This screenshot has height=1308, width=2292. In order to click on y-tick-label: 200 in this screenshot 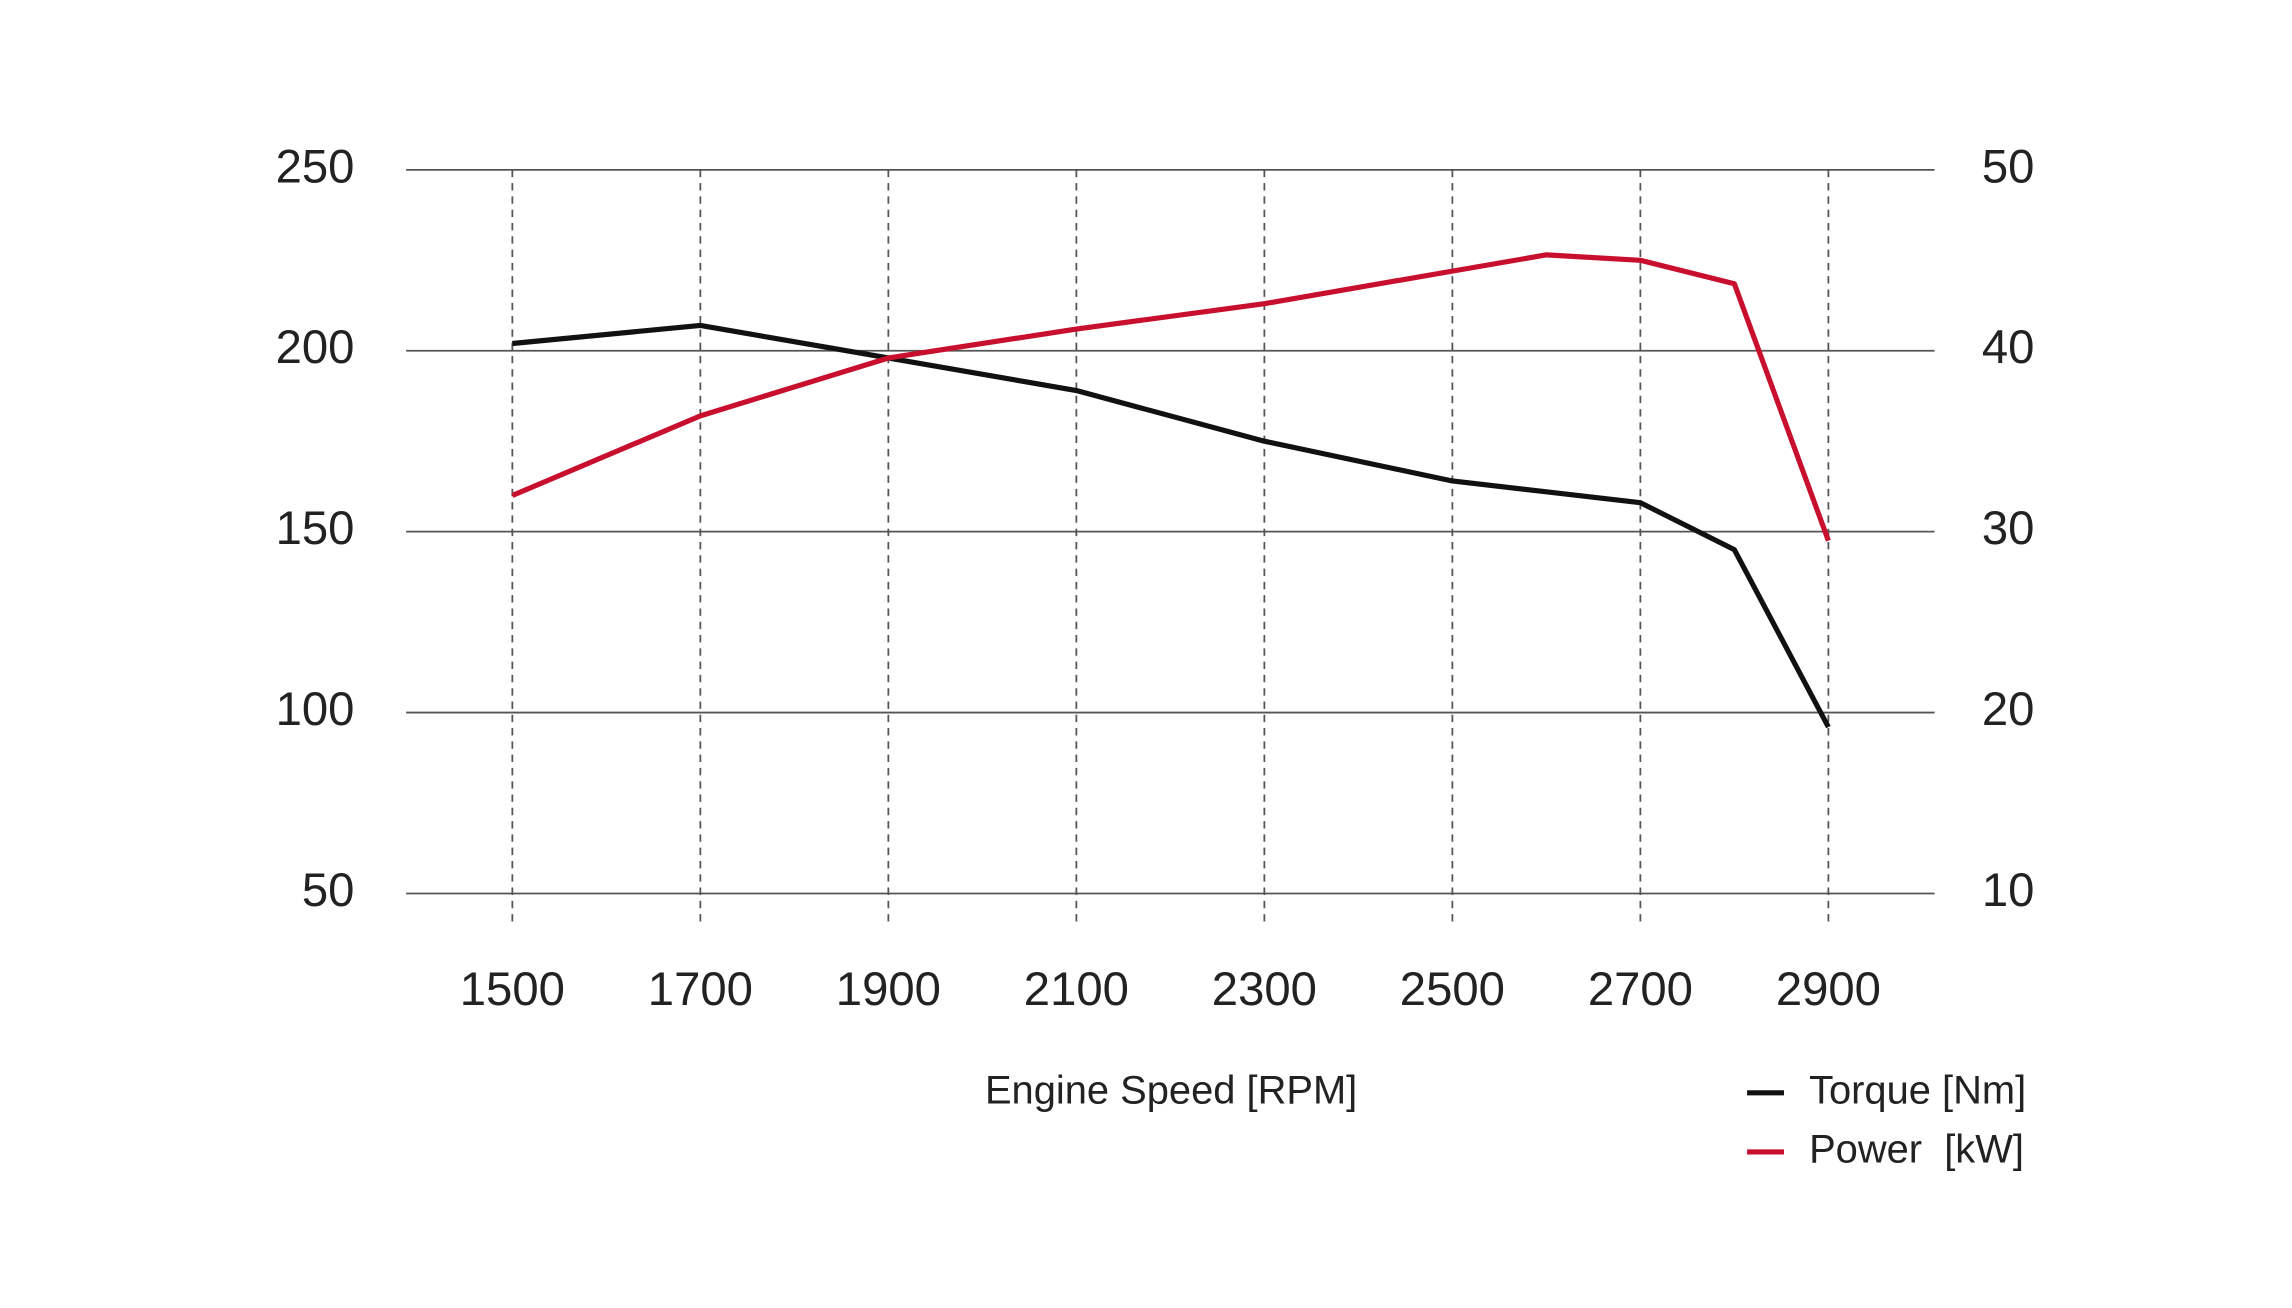, I will do `click(315, 347)`.